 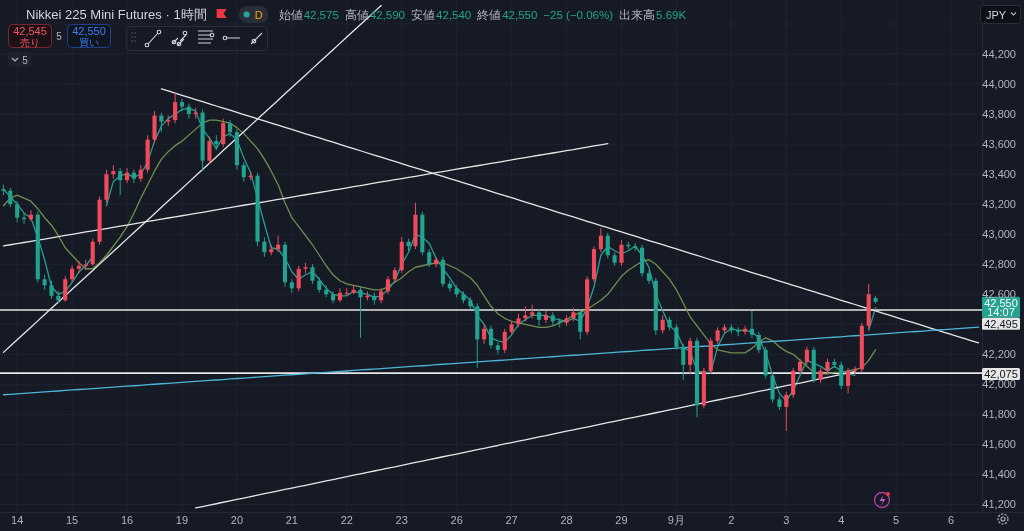 What do you see at coordinates (999, 203) in the screenshot?
I see `y-tick: 43,200` at bounding box center [999, 203].